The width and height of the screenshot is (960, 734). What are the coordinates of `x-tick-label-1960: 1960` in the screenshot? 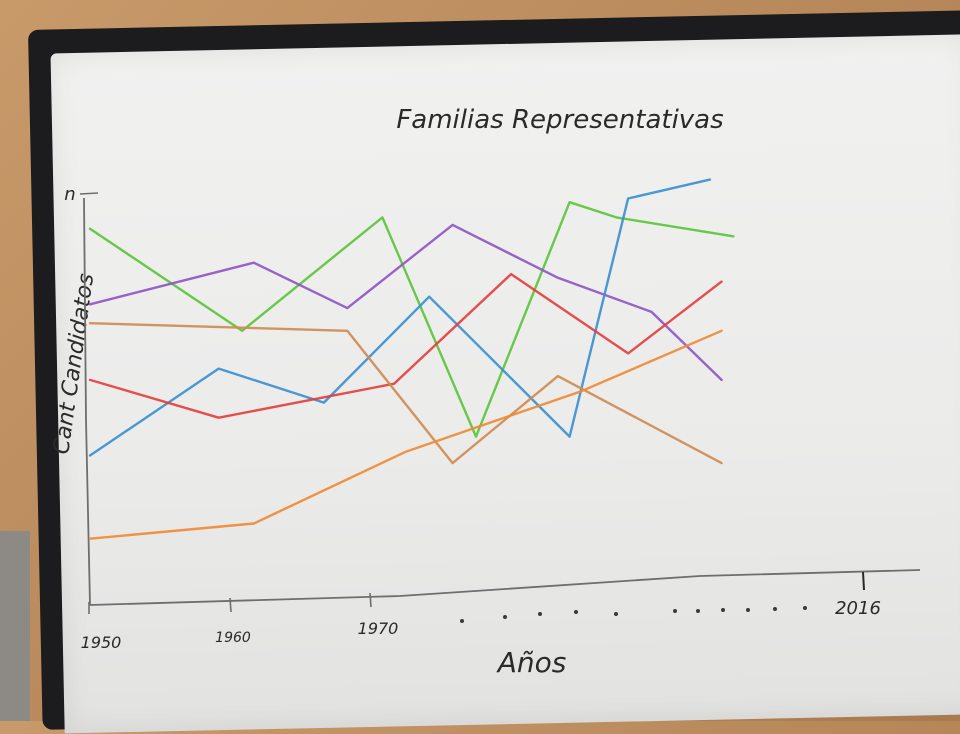 It's located at (233, 638).